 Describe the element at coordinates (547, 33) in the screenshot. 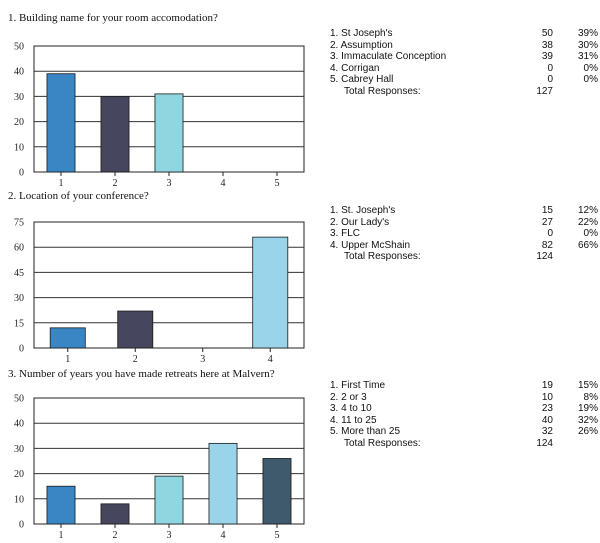

I see `response-count: 50` at that location.